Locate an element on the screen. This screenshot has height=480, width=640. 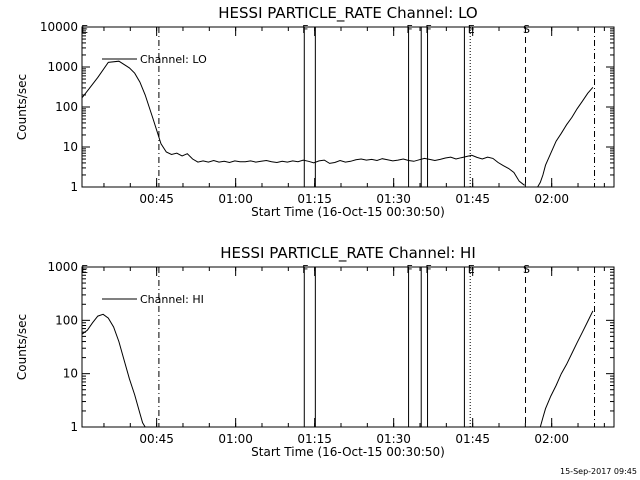
chart-title: HESSI PARTICLE_RATE Channel: HI is located at coordinates (348, 253).